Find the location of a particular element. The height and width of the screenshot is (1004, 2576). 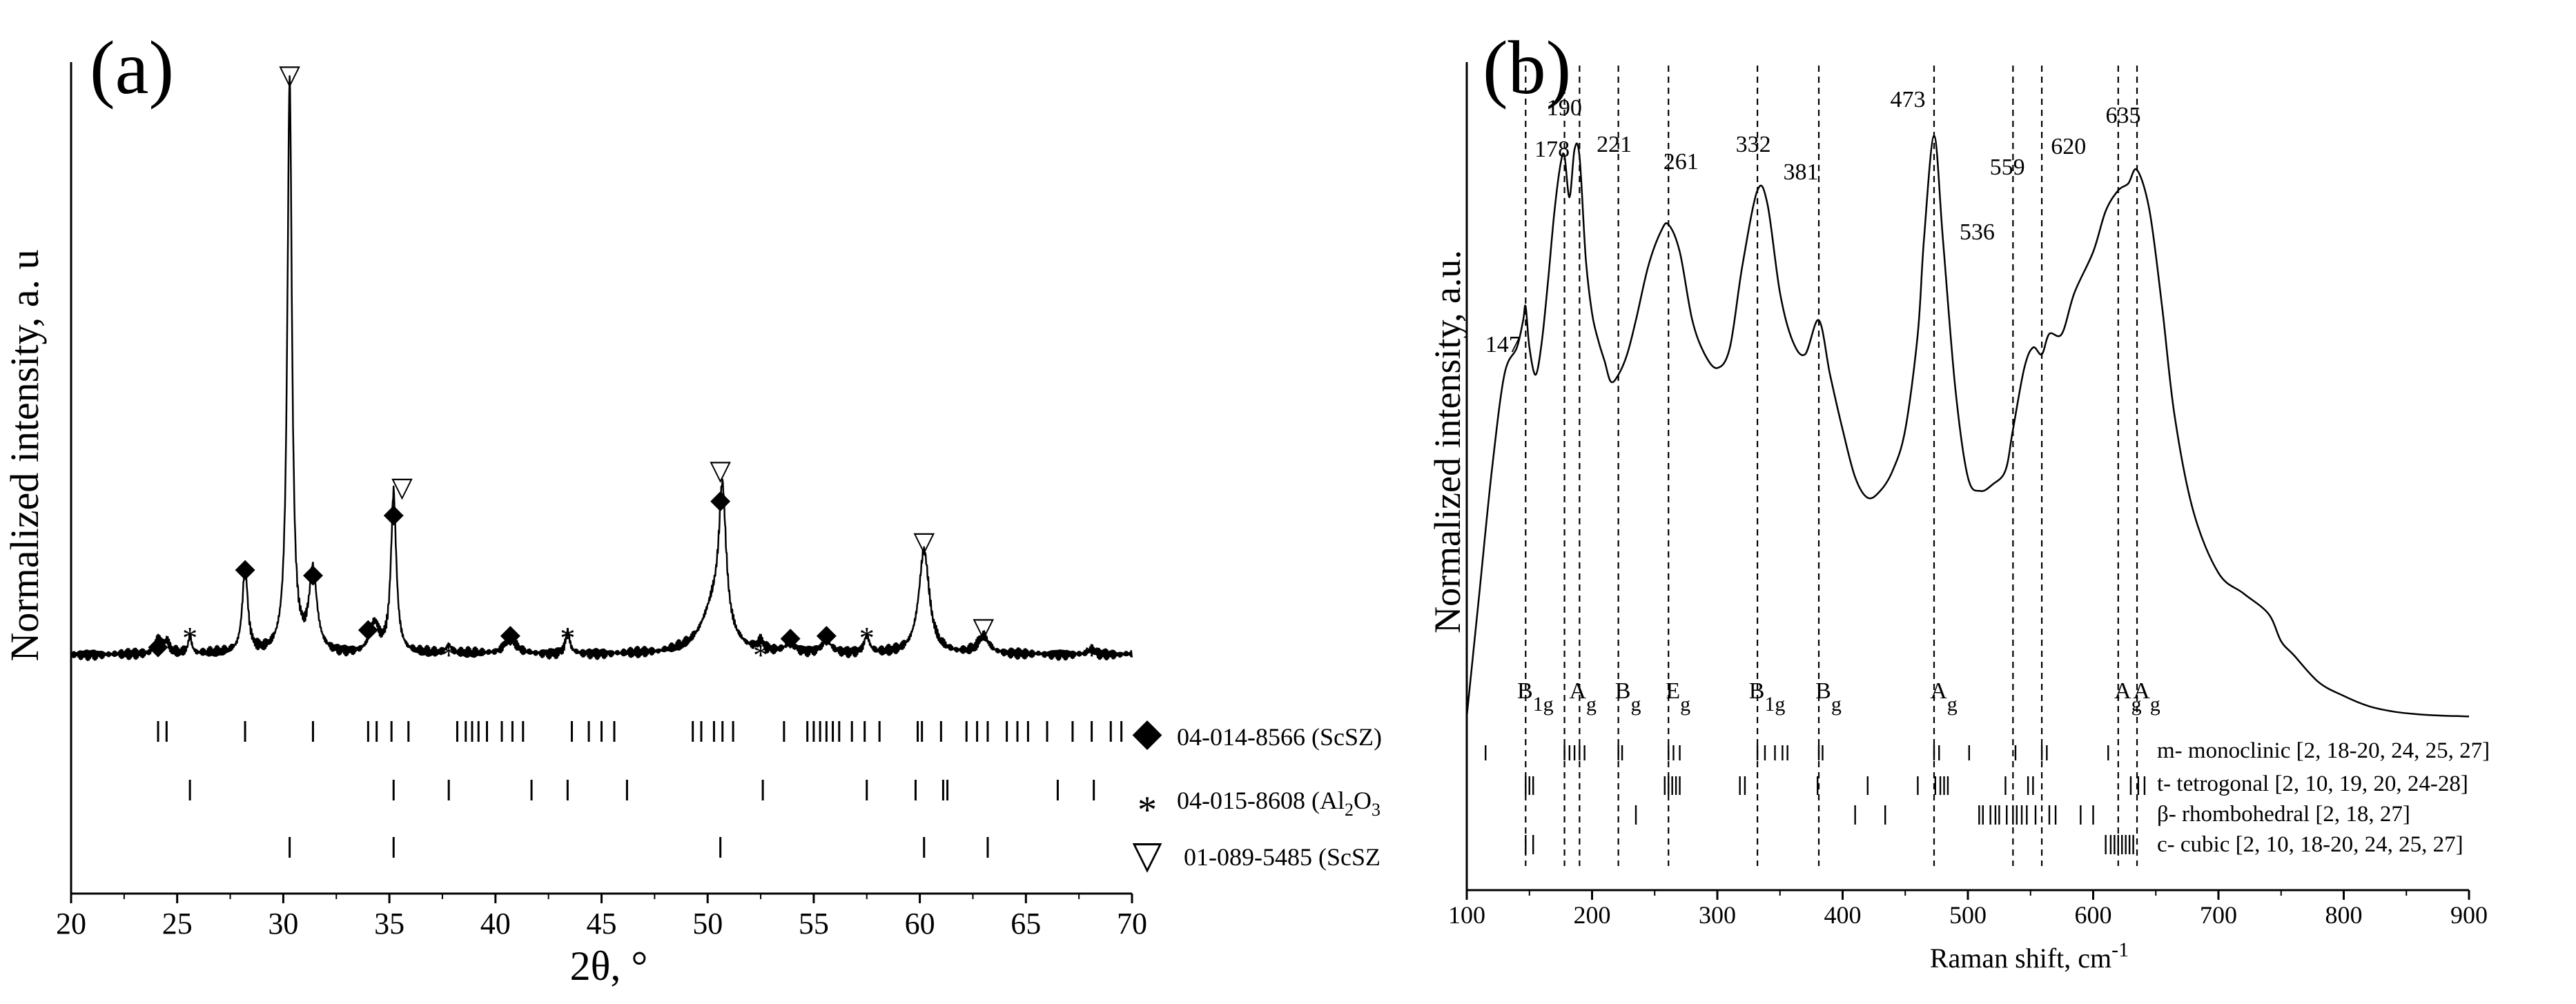

peak-label: 473 is located at coordinates (1907, 99).